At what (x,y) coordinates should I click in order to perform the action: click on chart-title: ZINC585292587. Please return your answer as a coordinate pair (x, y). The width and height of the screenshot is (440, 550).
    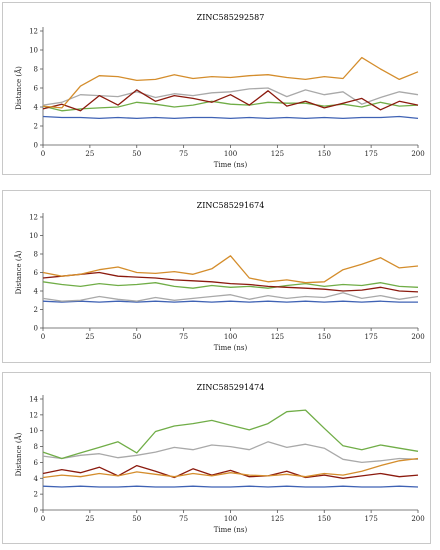
    Looking at the image, I should click on (231, 17).